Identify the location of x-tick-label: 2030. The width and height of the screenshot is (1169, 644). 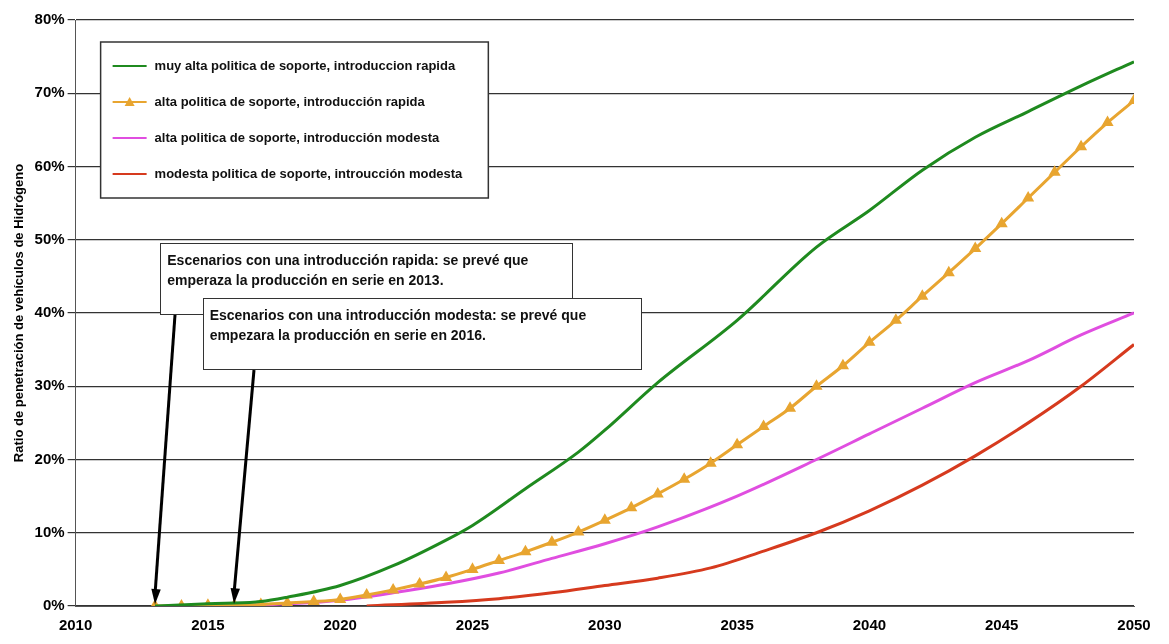
(605, 625).